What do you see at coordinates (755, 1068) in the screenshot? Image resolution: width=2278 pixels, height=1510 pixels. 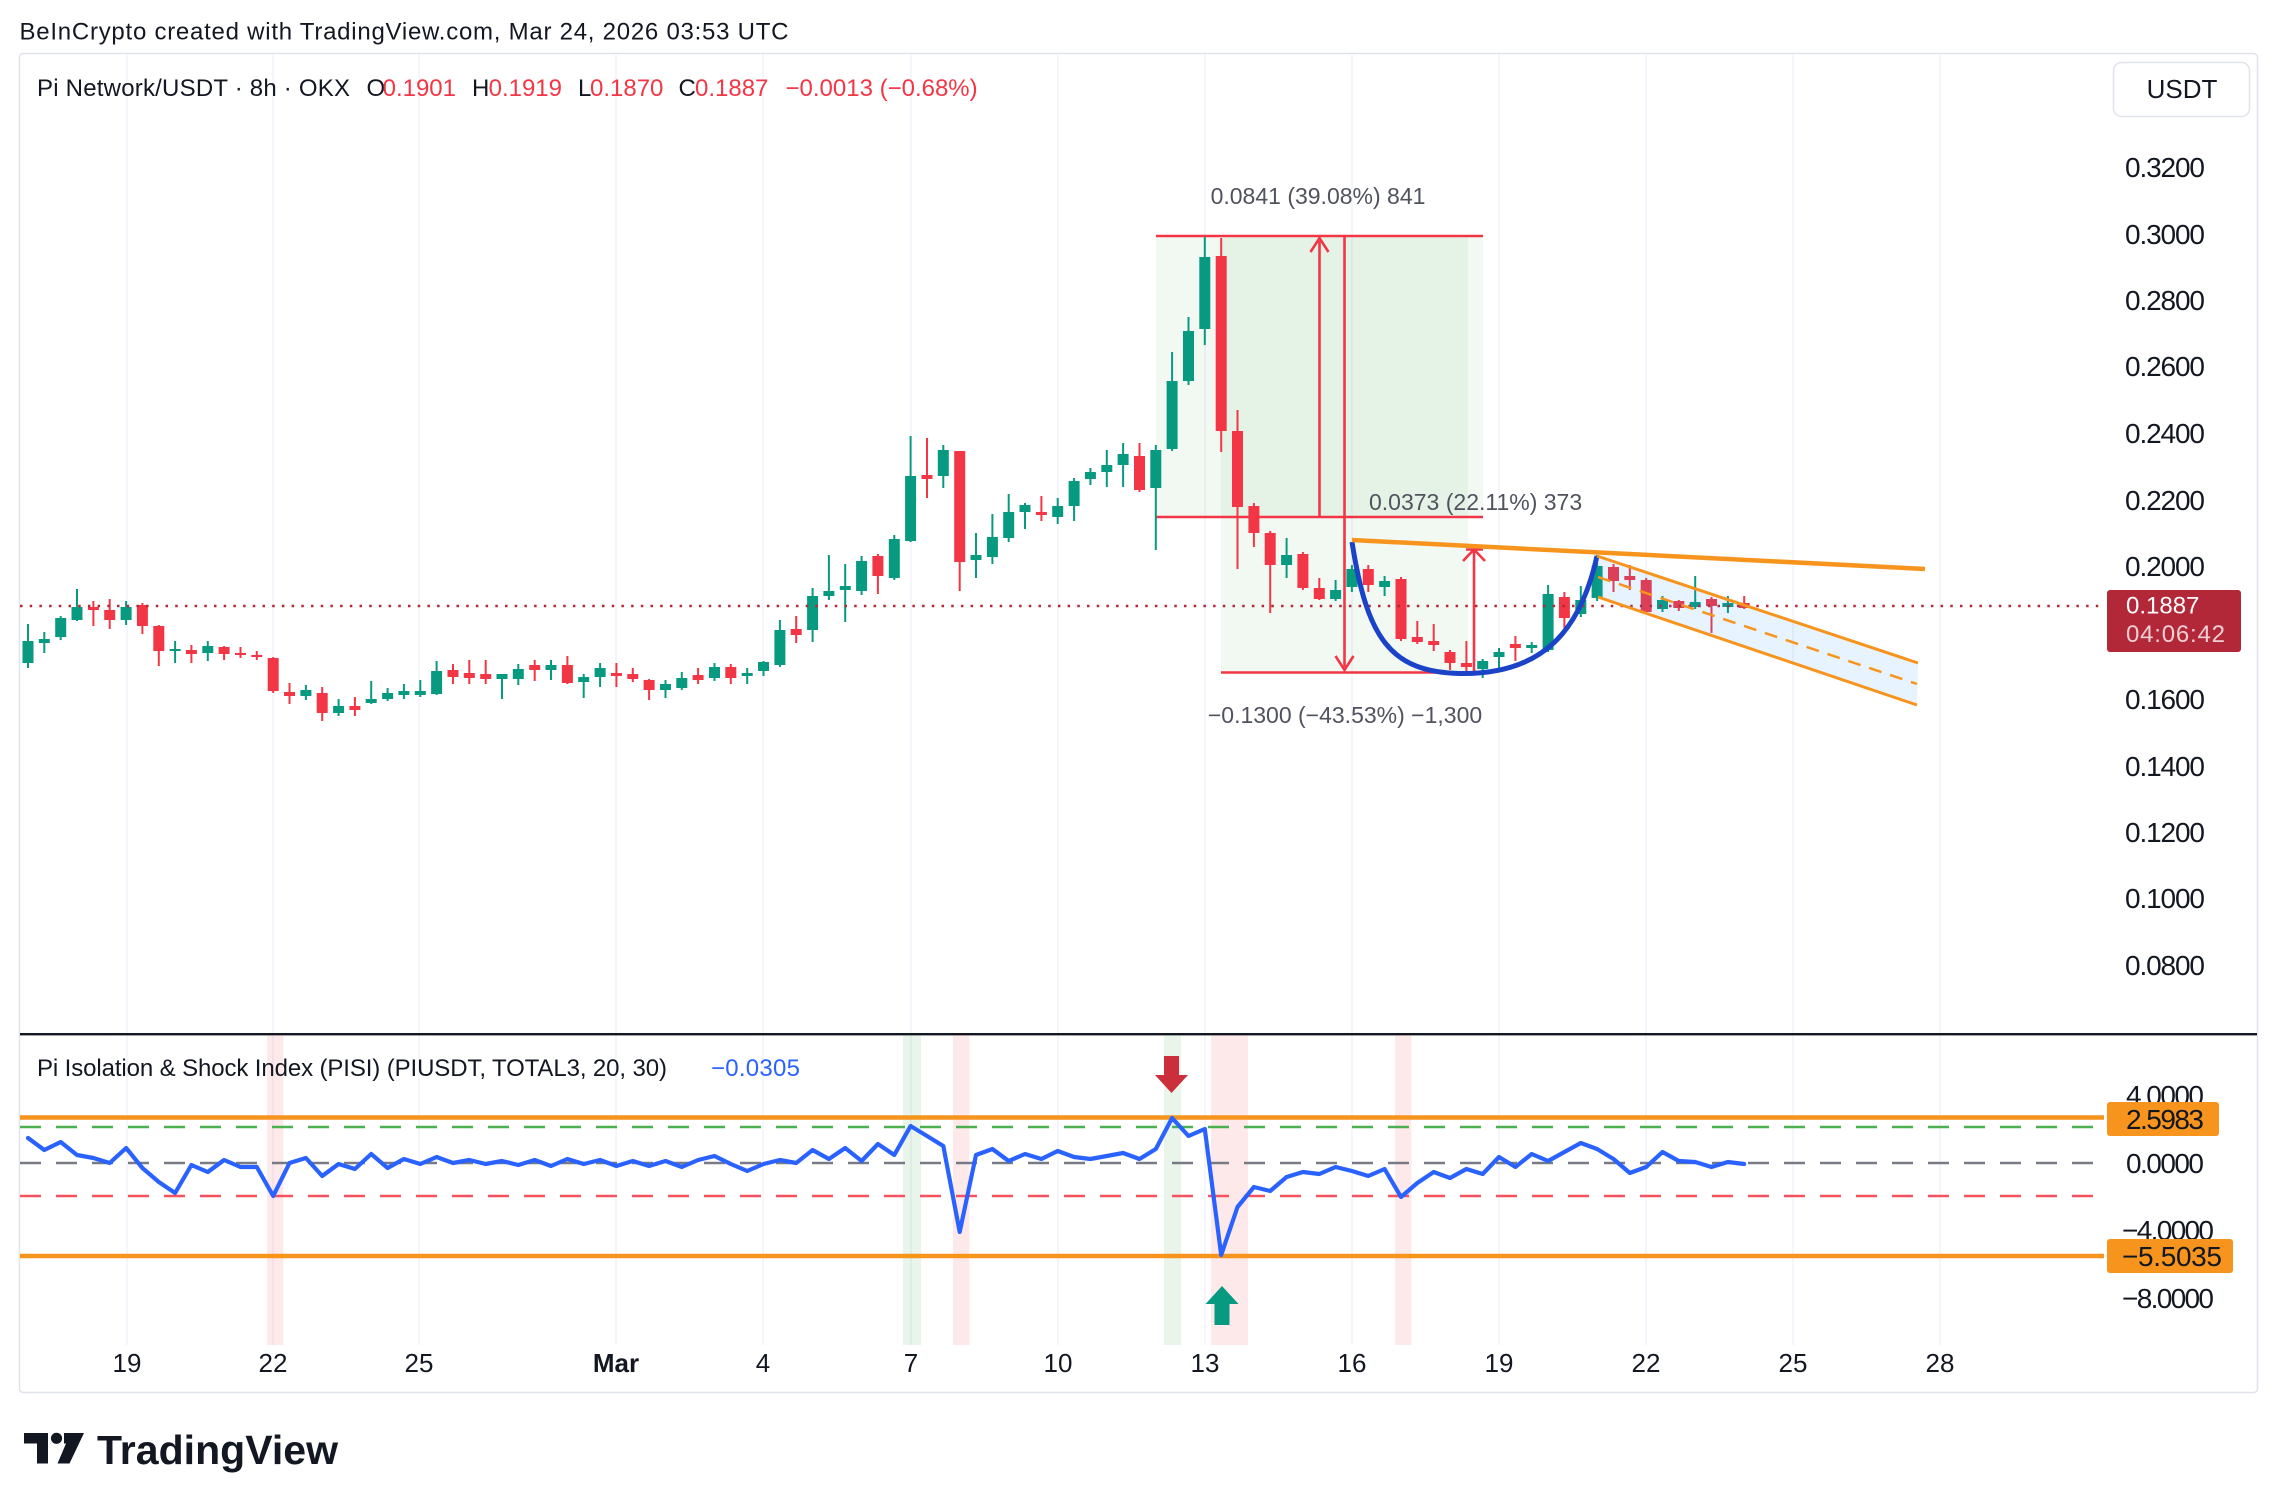 I see `svg-text: −0.0305` at bounding box center [755, 1068].